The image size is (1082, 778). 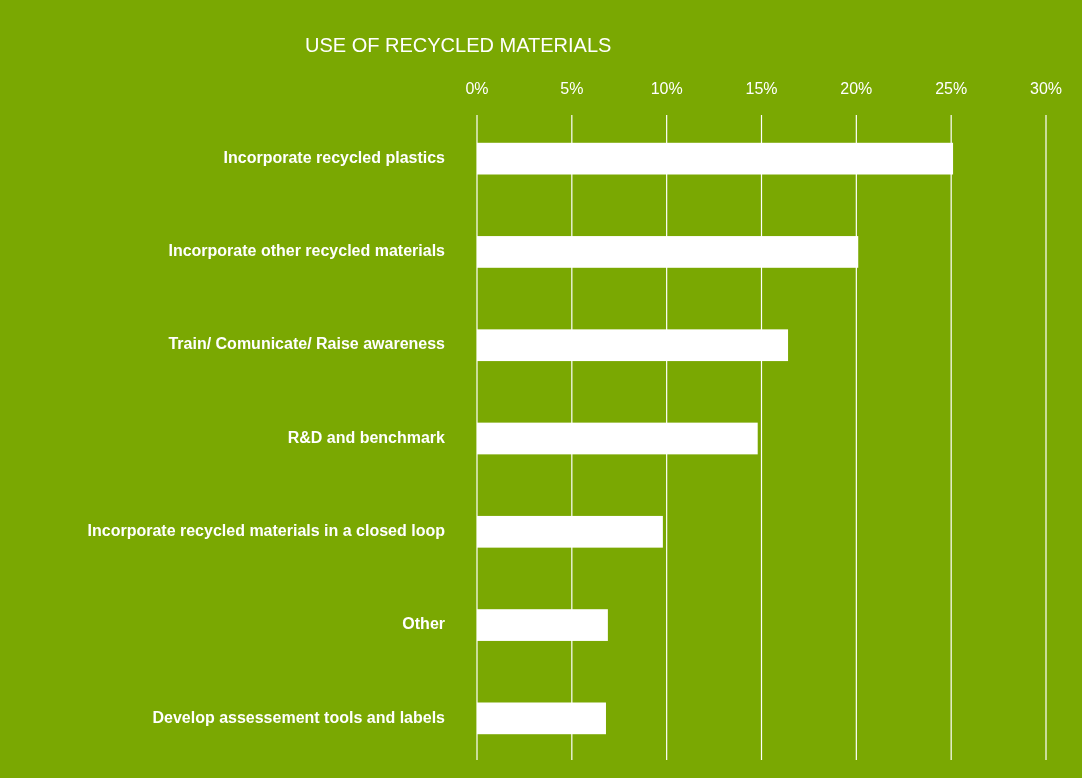 What do you see at coordinates (334, 157) in the screenshot?
I see `y-tick-label: Incorporate recycled plastics` at bounding box center [334, 157].